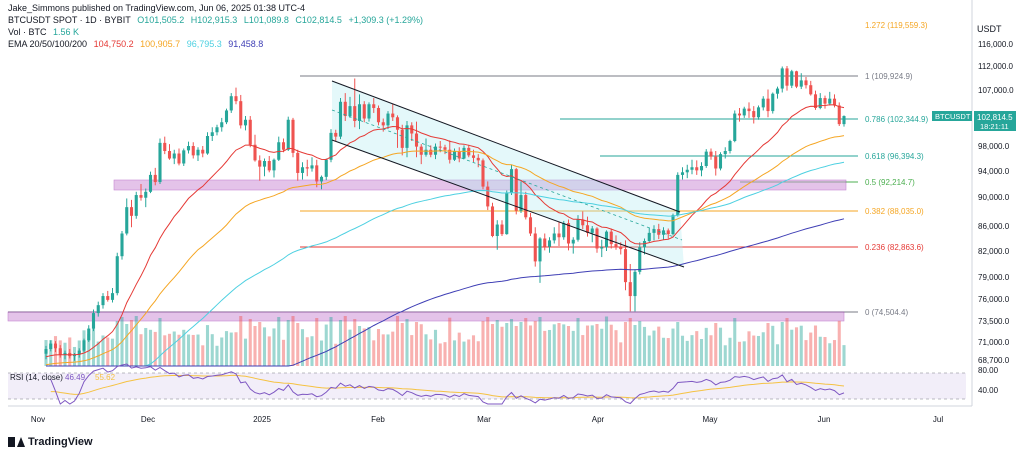 This screenshot has width=1024, height=454. Describe the element at coordinates (506, 146) in the screenshot. I see `channel-upper-line` at that location.